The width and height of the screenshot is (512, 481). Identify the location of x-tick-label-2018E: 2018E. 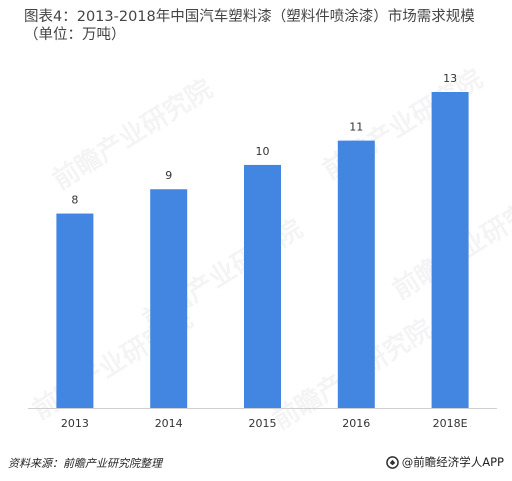
(450, 423).